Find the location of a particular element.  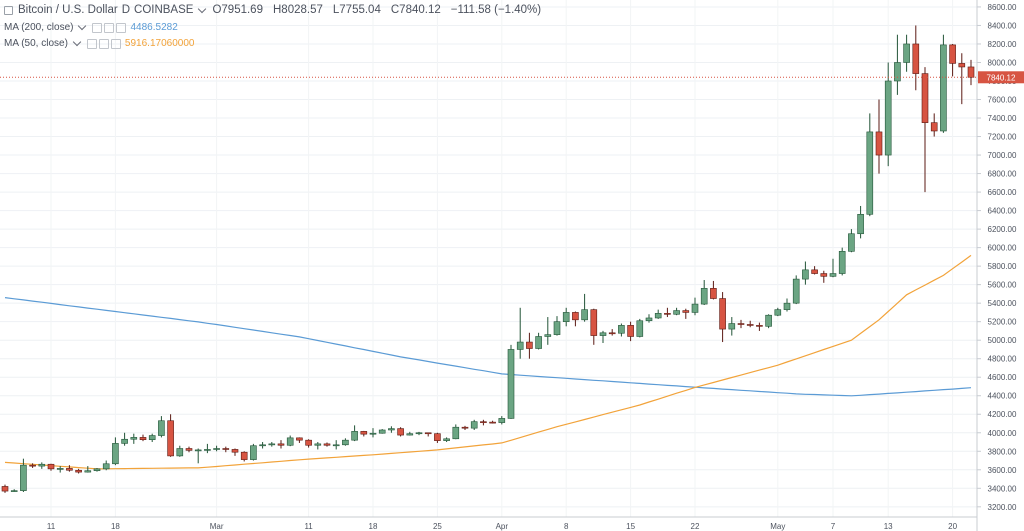

y-tick-label: 7400.00 is located at coordinates (1002, 118).